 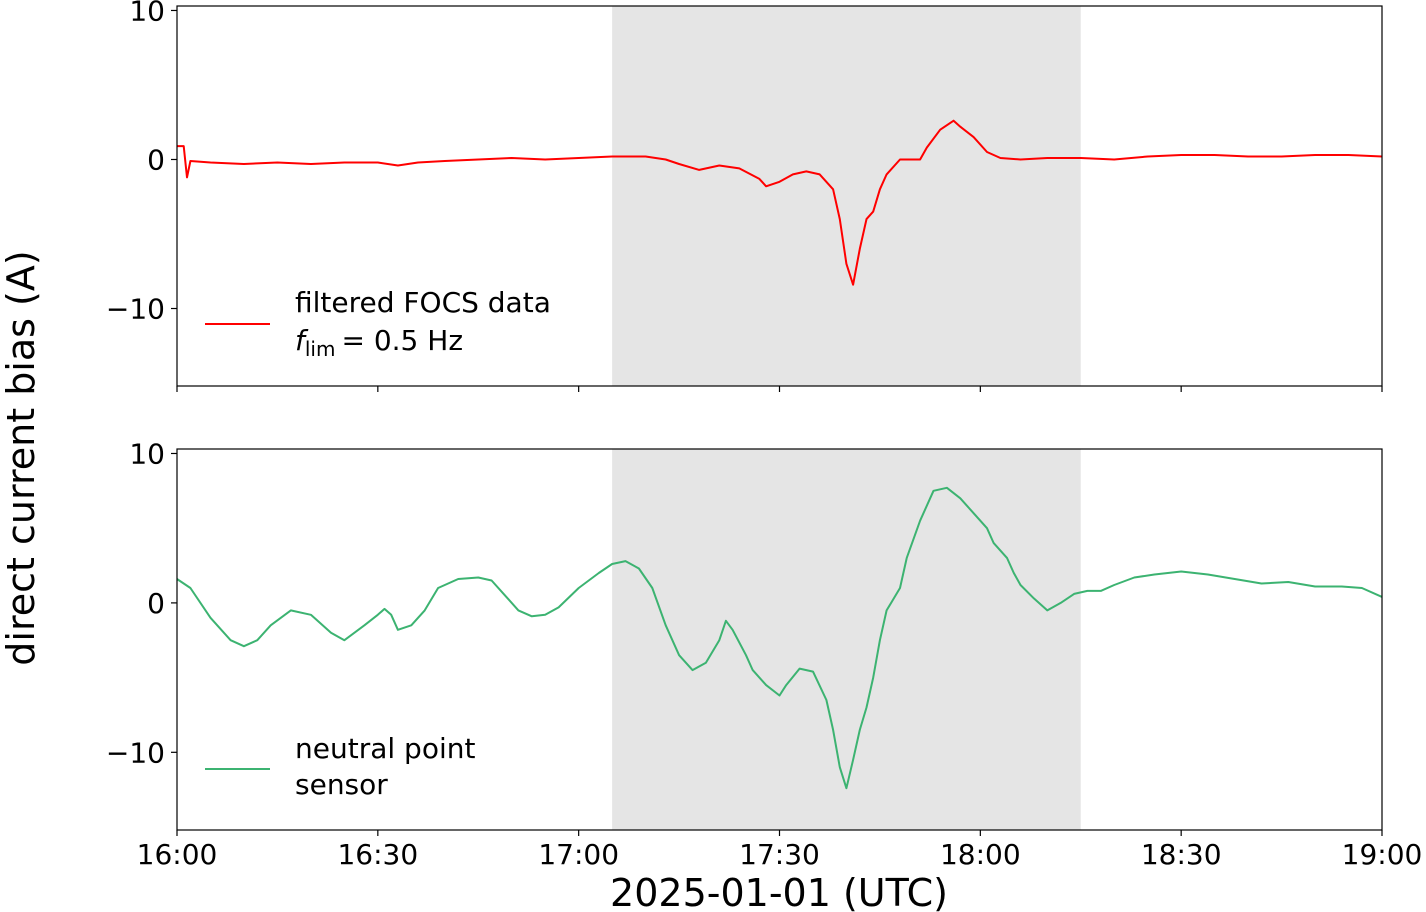 I want to click on y-axis-label: direct current bias (A), so click(x=21, y=457).